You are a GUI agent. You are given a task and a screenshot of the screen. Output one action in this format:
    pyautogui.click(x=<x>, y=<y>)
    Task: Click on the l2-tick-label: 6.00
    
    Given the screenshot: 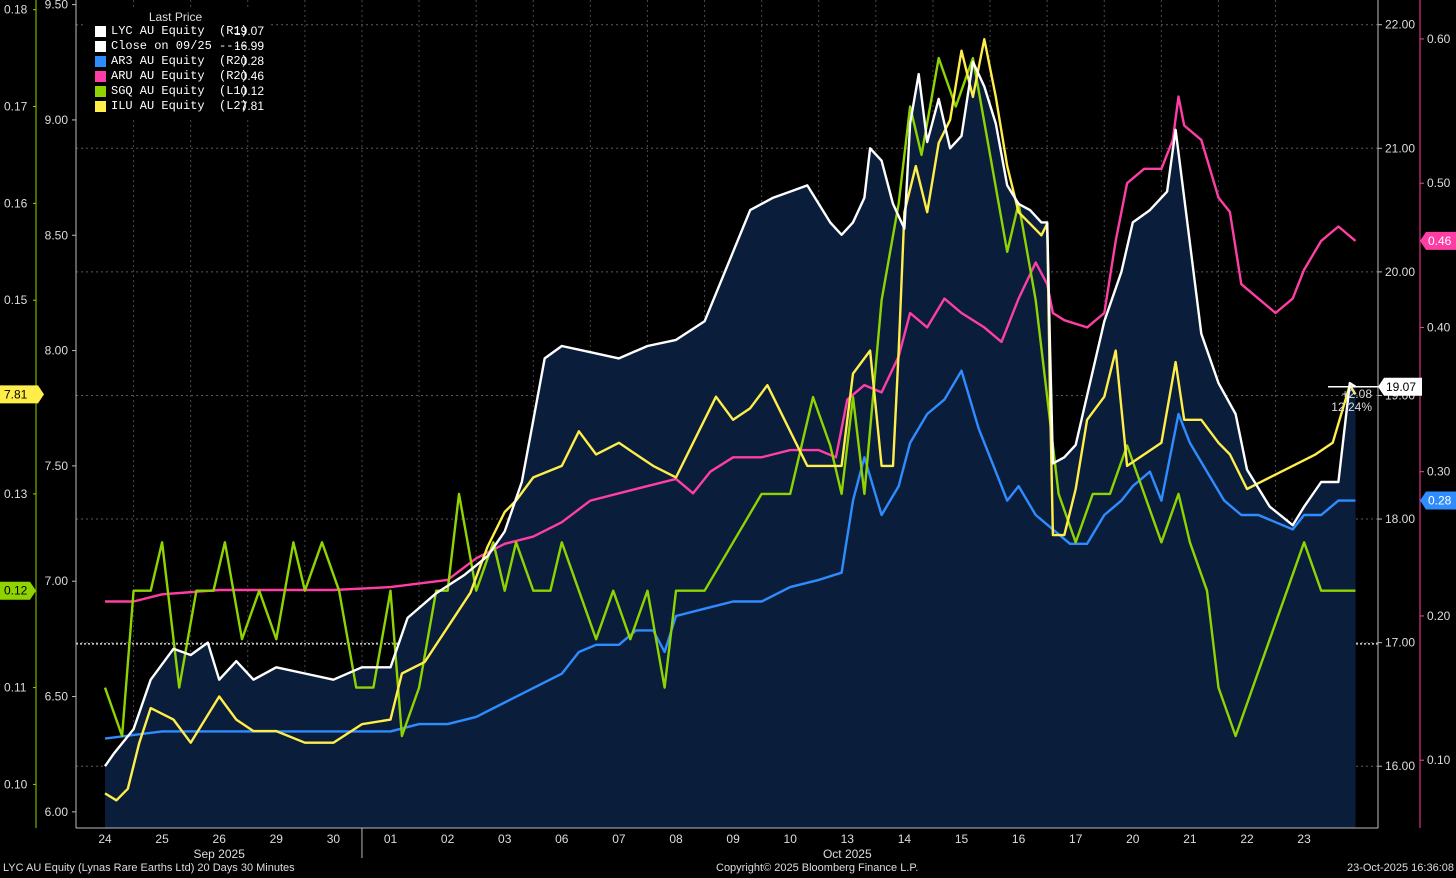 What is the action you would take?
    pyautogui.click(x=57, y=812)
    